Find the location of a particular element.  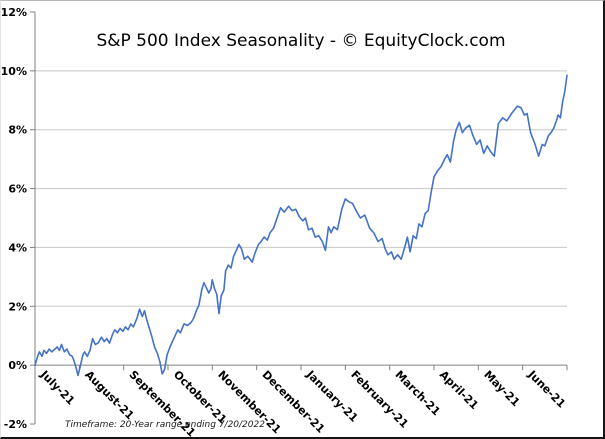

y-tick-label: 2% is located at coordinates (17, 306).